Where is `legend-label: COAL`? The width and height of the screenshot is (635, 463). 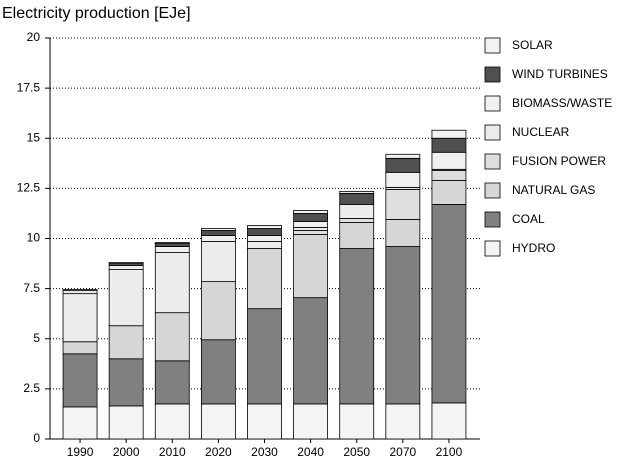 legend-label: COAL is located at coordinates (528, 219).